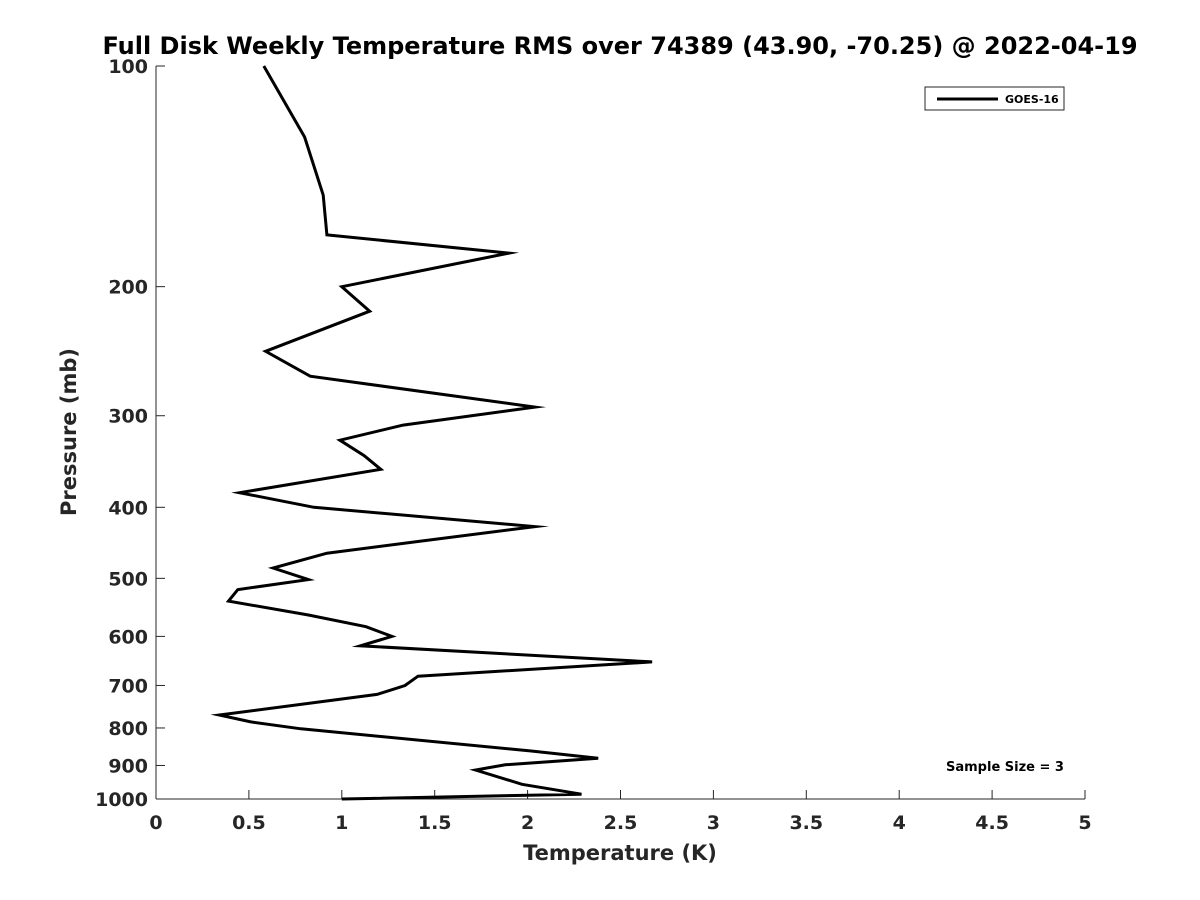 This screenshot has width=1200, height=900. I want to click on x-axis-label: Temperature (K), so click(620, 853).